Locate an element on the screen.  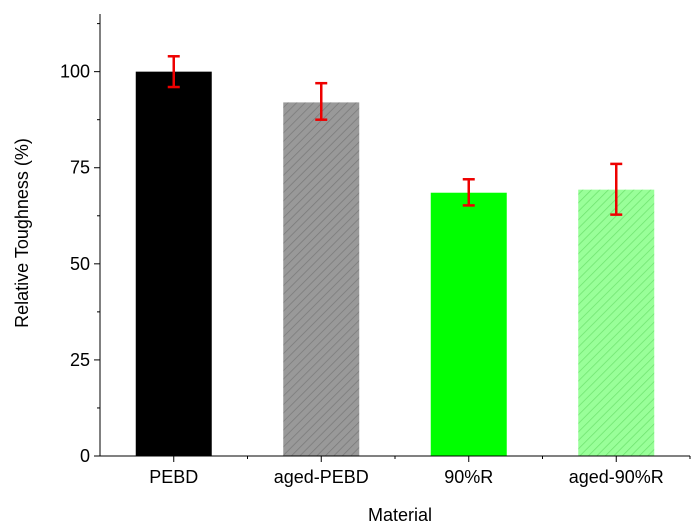
y-tick-label: 0 is located at coordinates (85, 456).